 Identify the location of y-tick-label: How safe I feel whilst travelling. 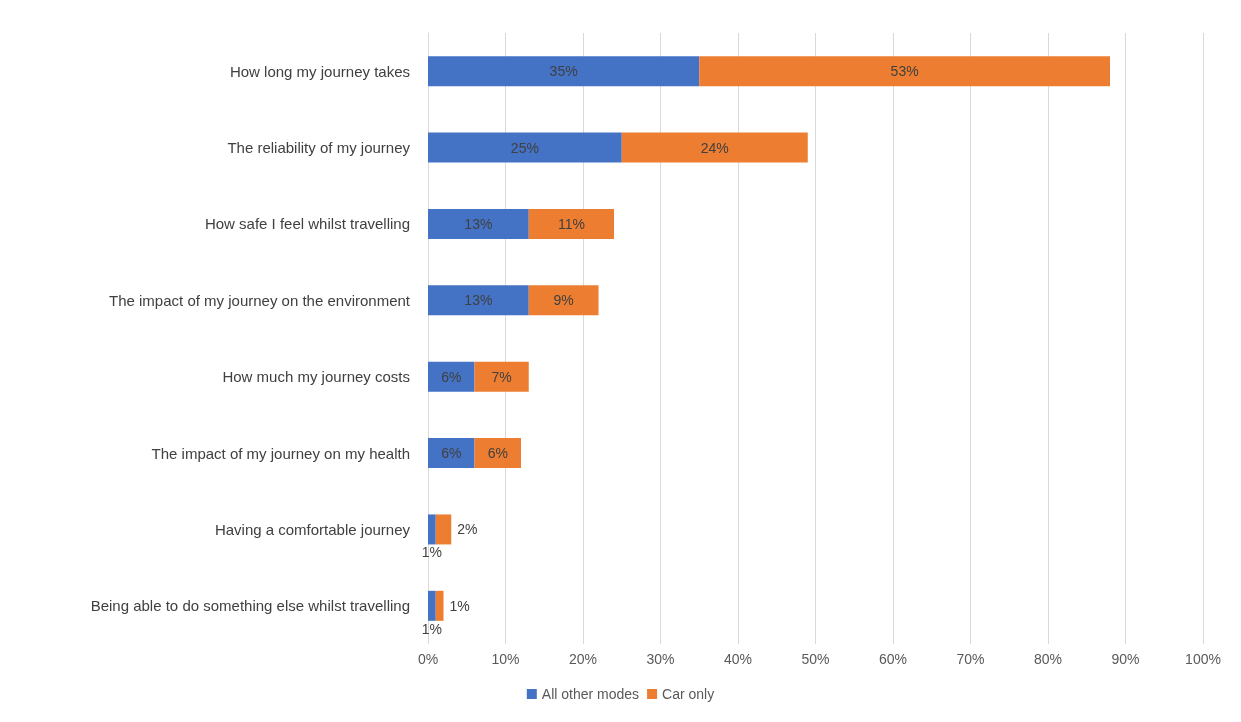
(307, 224).